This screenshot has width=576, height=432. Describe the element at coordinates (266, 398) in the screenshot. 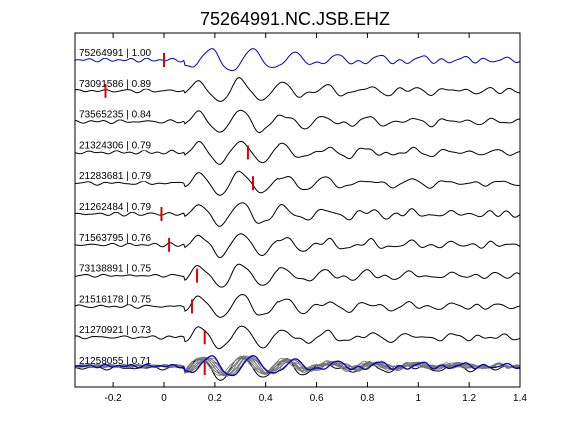

I see `x-tick-label: 0.4` at that location.